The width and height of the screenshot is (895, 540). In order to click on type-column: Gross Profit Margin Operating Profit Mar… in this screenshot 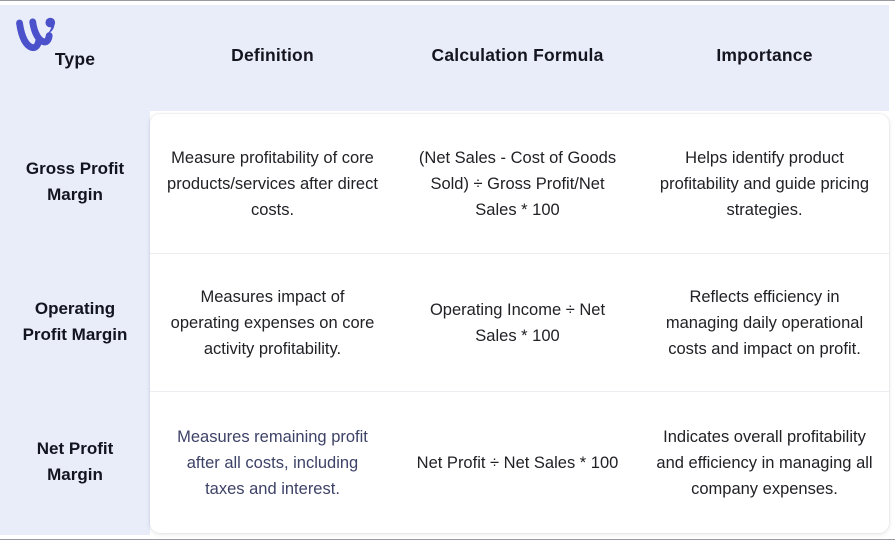, I will do `click(75, 323)`.